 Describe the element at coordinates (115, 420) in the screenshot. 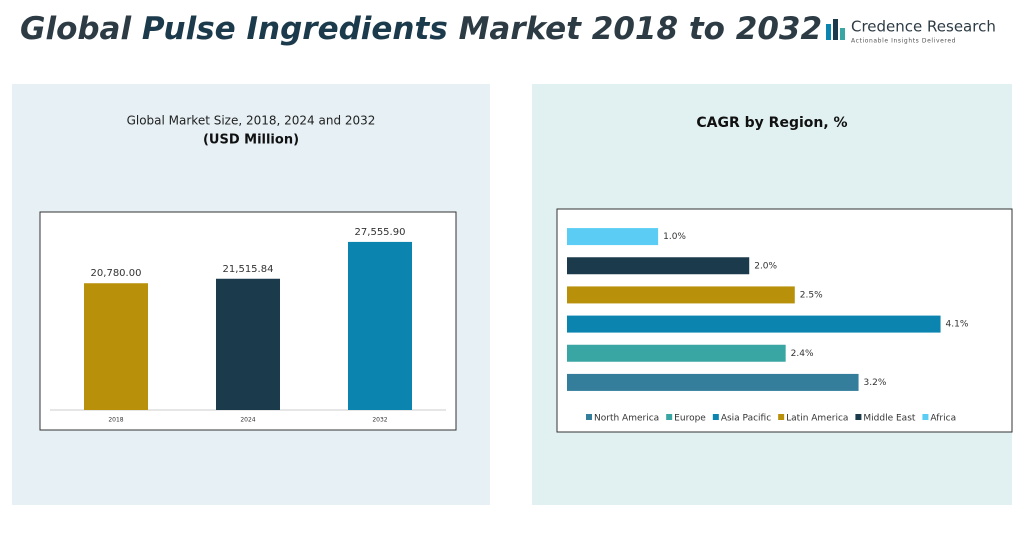

I see `x-tick-label: 2018` at that location.